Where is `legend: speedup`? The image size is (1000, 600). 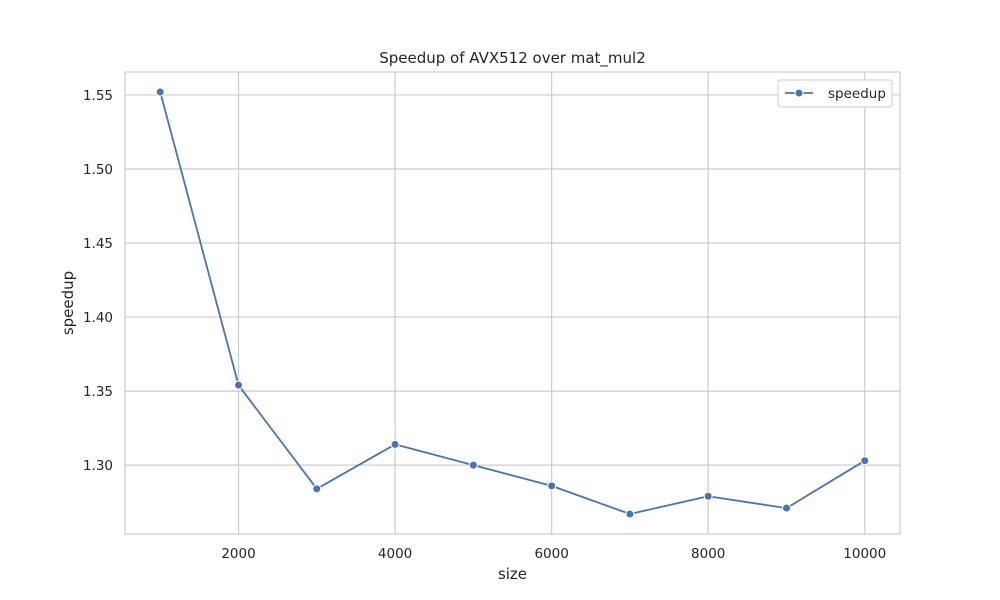 legend: speedup is located at coordinates (835, 93).